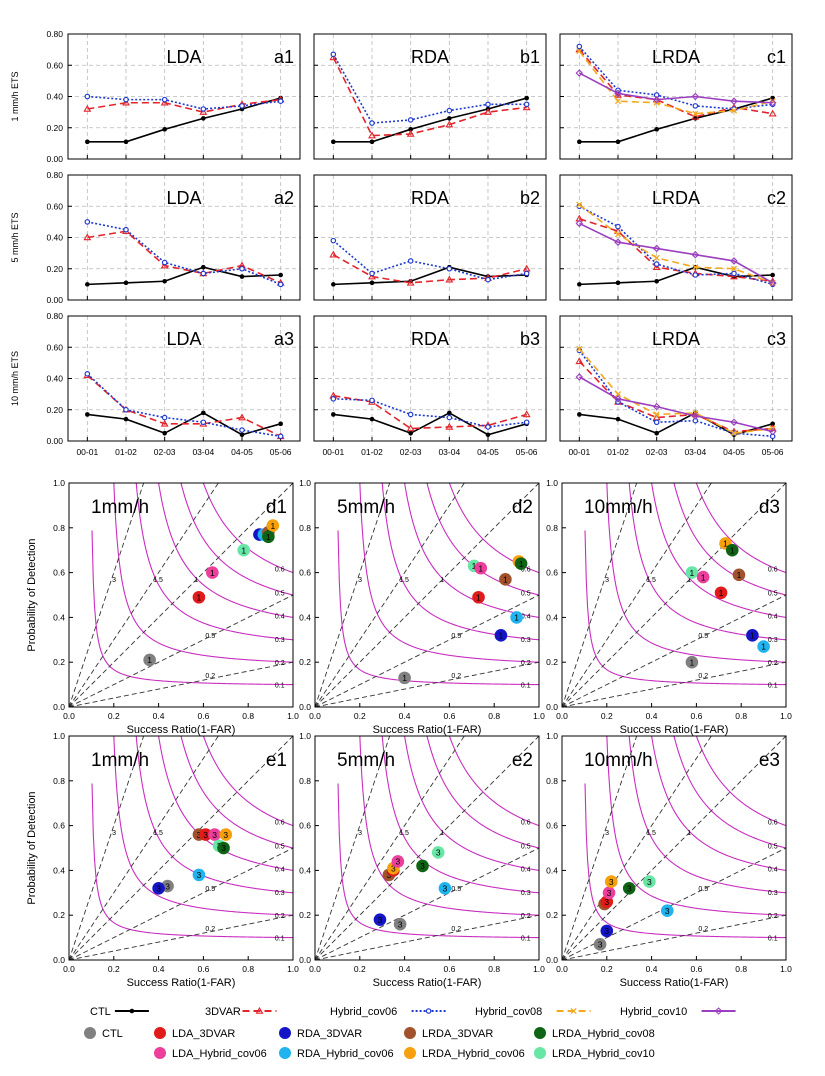 Image resolution: width=825 pixels, height=1076 pixels. I want to click on bias-label: 3, so click(607, 580).